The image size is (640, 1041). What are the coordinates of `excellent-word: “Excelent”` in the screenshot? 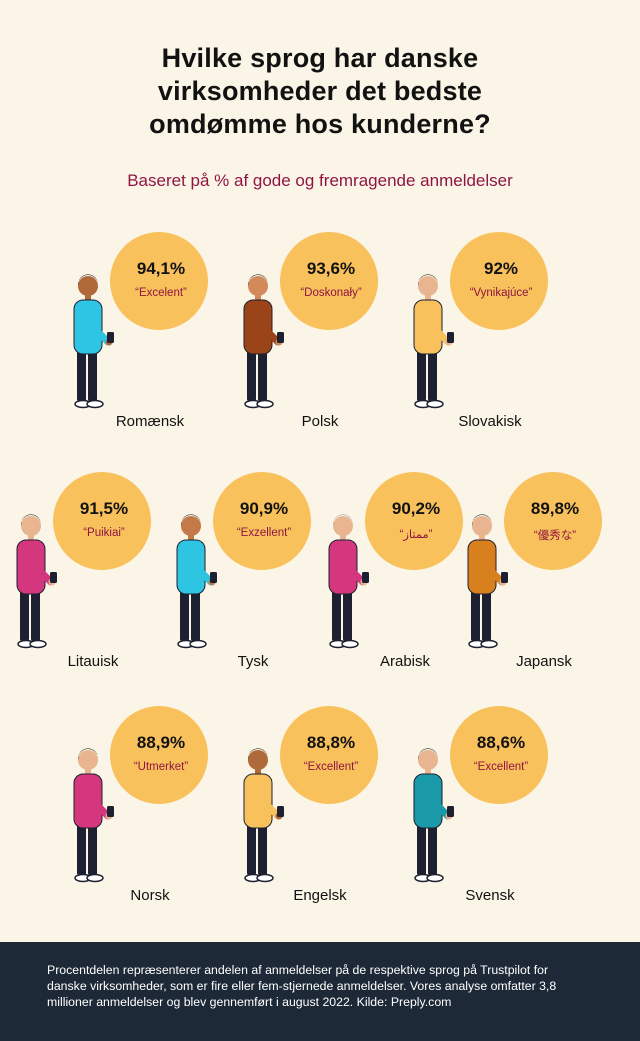 It's located at (161, 293).